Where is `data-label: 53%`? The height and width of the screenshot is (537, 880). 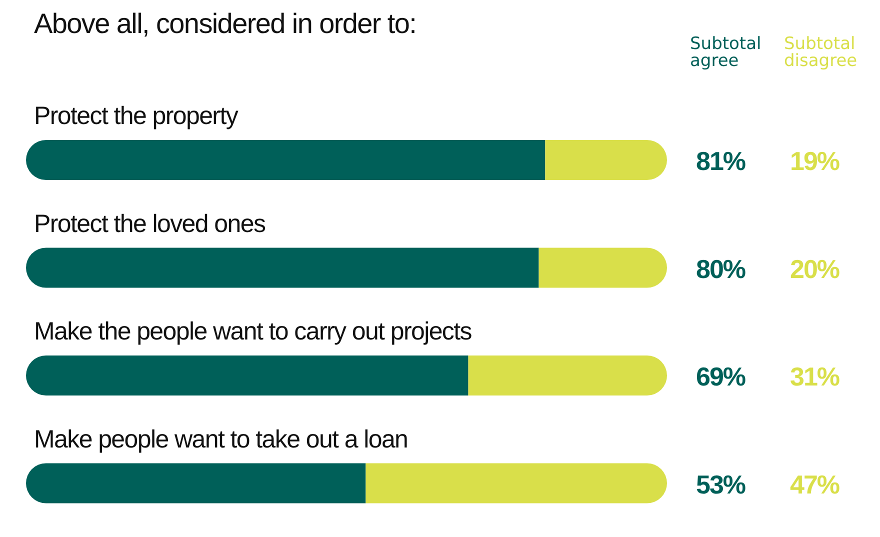 data-label: 53% is located at coordinates (721, 484).